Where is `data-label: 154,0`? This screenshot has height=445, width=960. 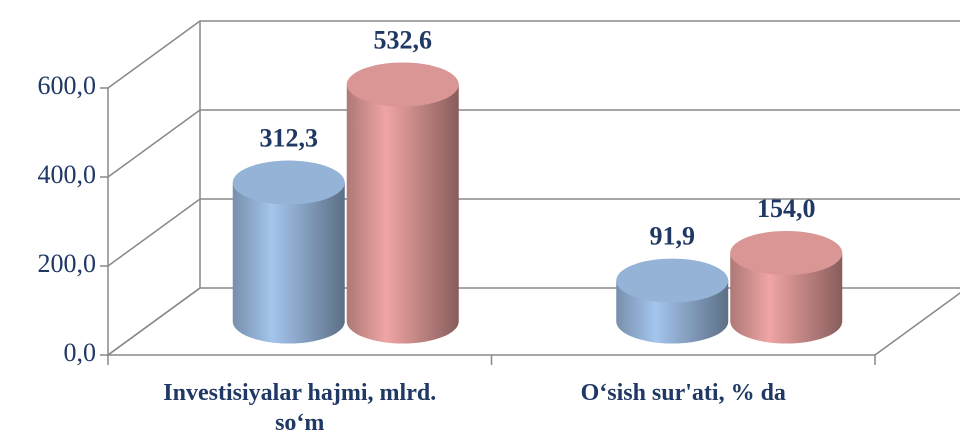
data-label: 154,0 is located at coordinates (786, 208).